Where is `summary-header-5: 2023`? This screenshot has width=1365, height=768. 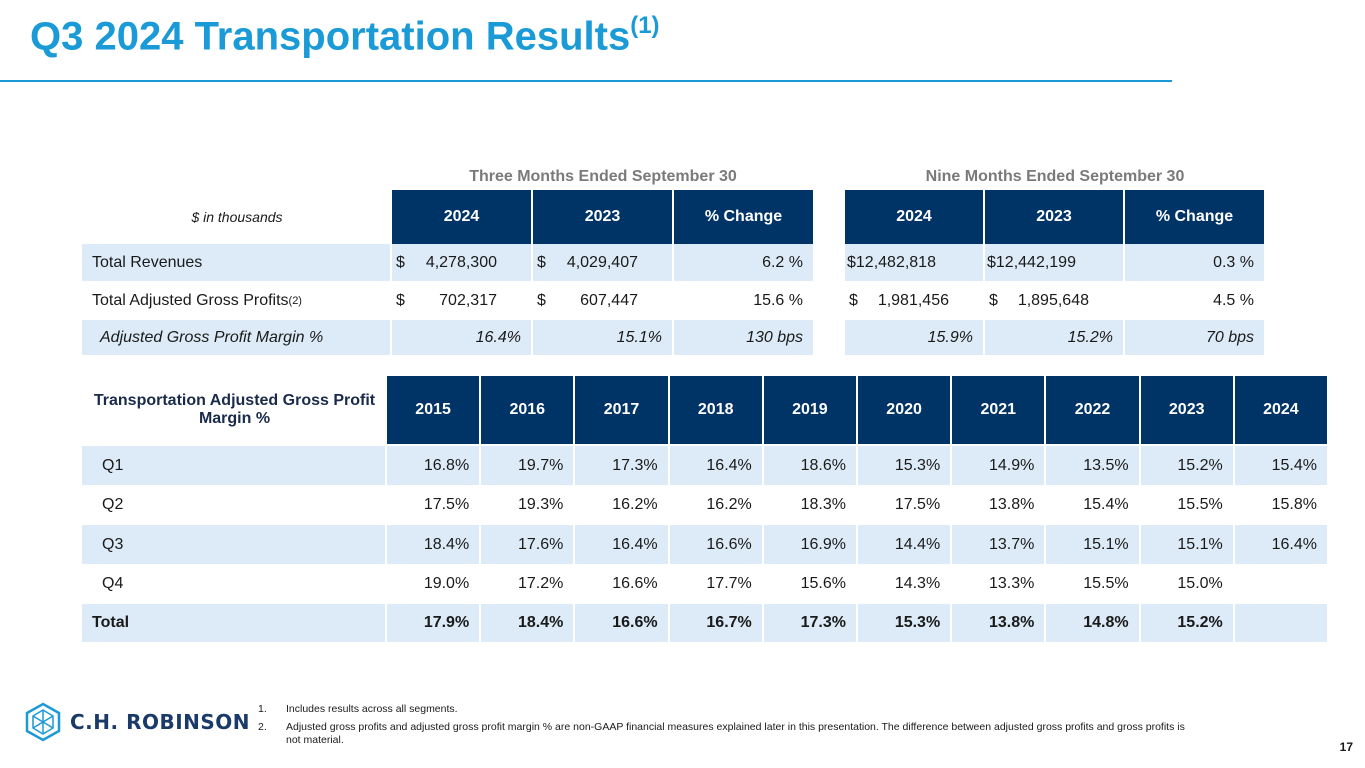 summary-header-5: 2023 is located at coordinates (1055, 217).